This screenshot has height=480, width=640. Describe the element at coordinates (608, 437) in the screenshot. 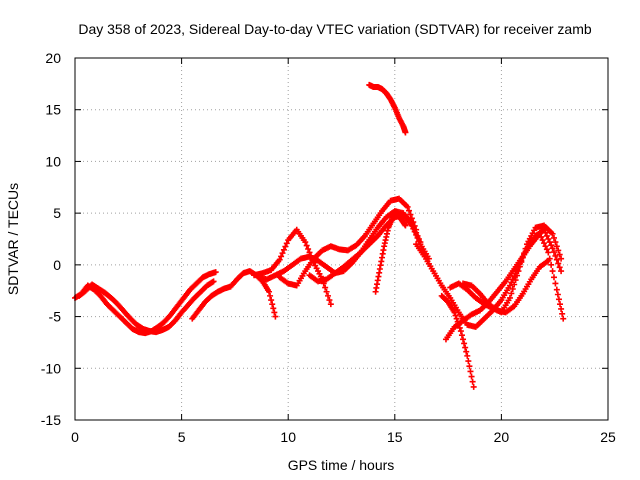

I see `x-tick-label: 25` at that location.